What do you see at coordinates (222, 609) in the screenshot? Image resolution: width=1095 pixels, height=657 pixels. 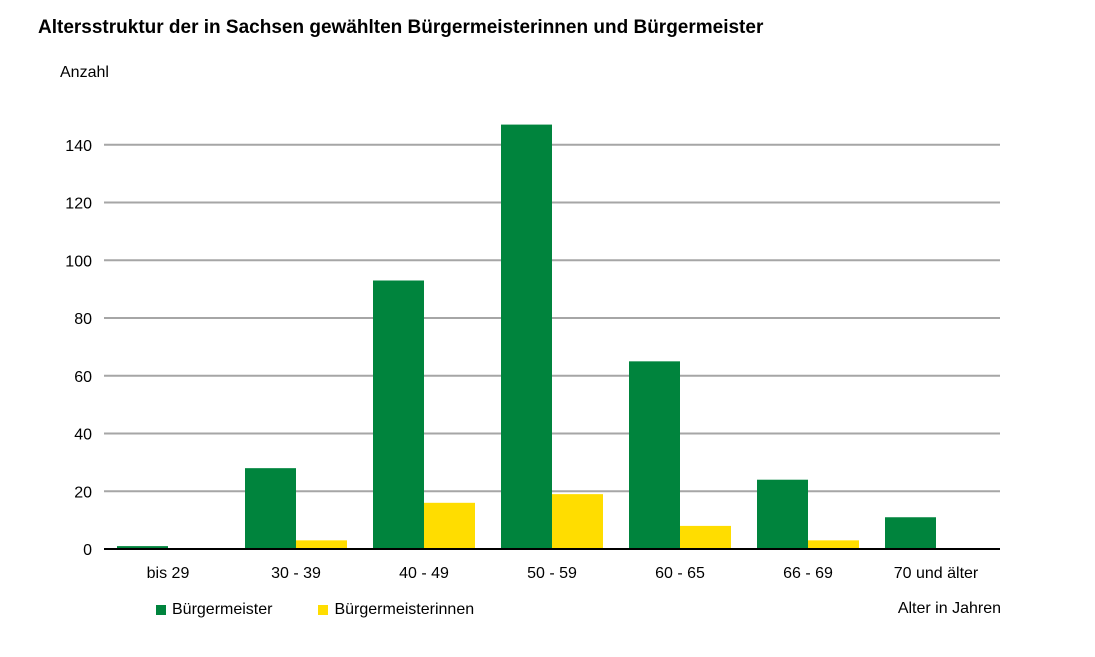 I see `legend-label-buergermeister: Bürgermeister` at bounding box center [222, 609].